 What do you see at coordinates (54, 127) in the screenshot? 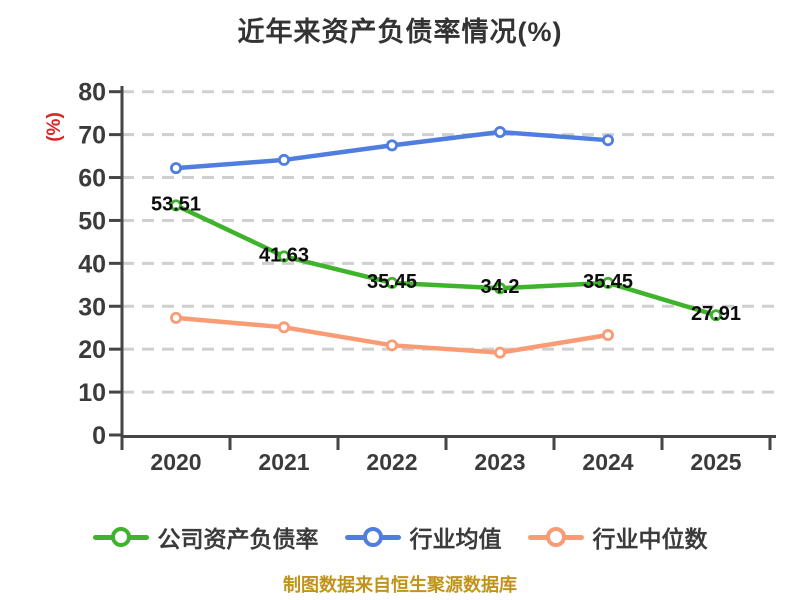
I see `y-axis-unit-label: (%)` at bounding box center [54, 127].